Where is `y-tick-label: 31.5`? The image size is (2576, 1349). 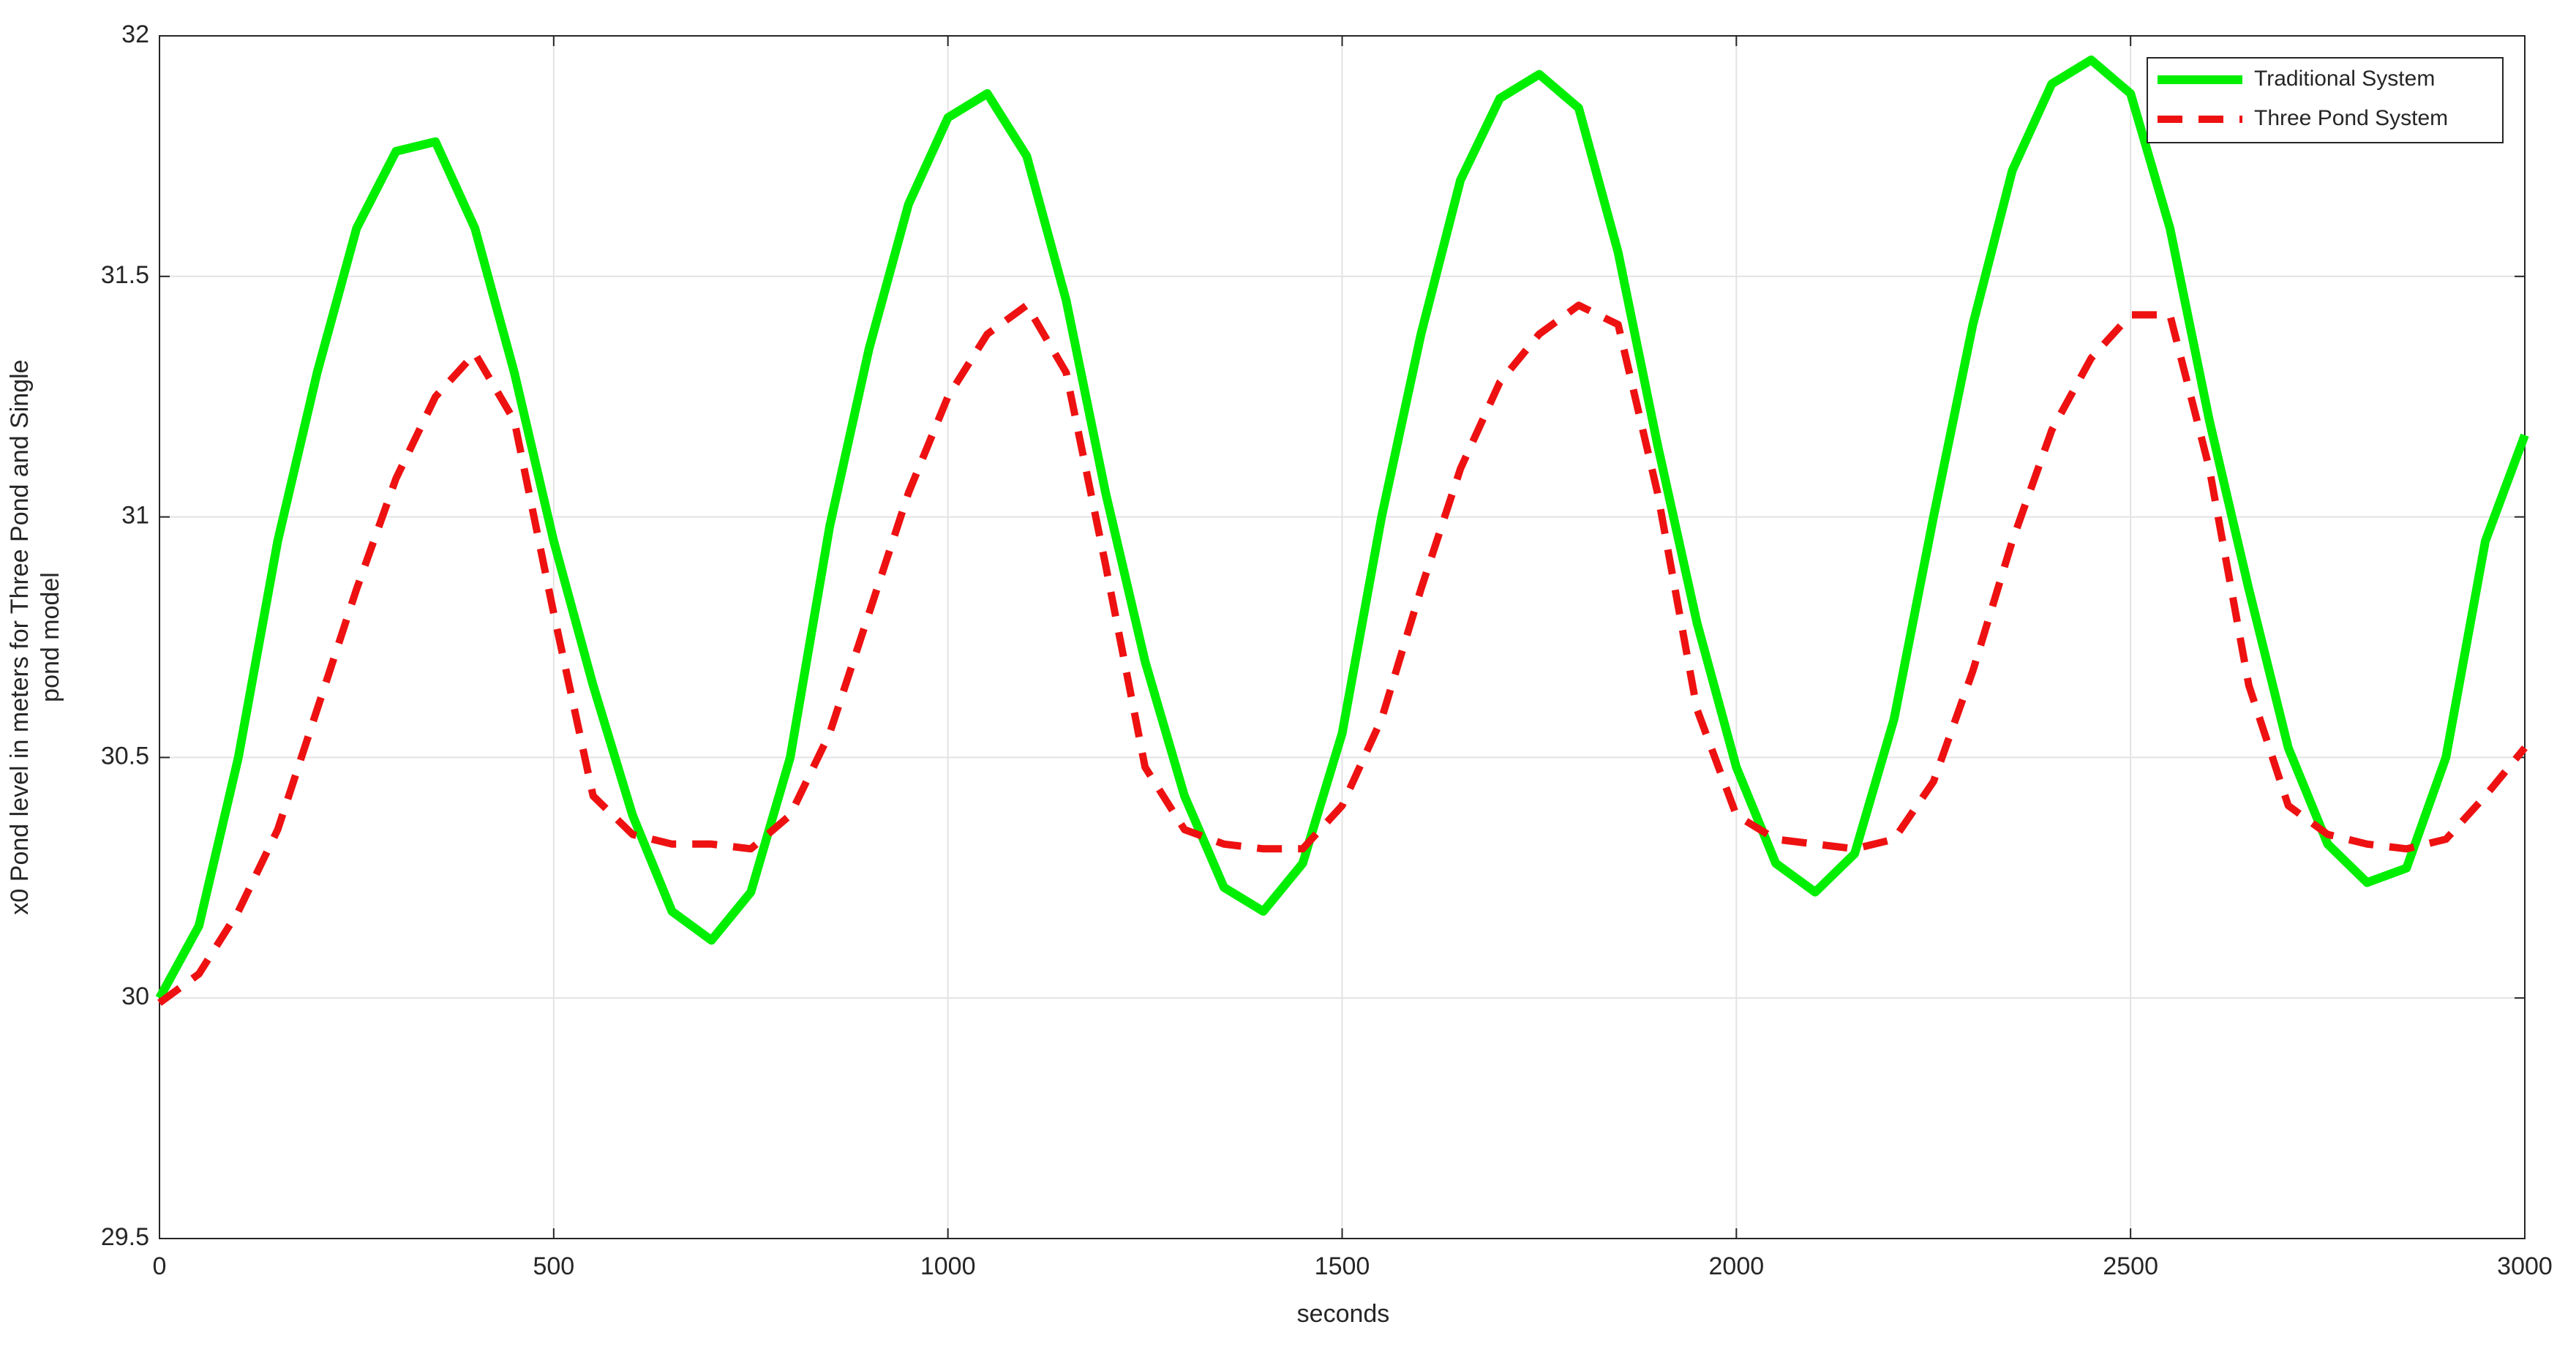 y-tick-label: 31.5 is located at coordinates (125, 275).